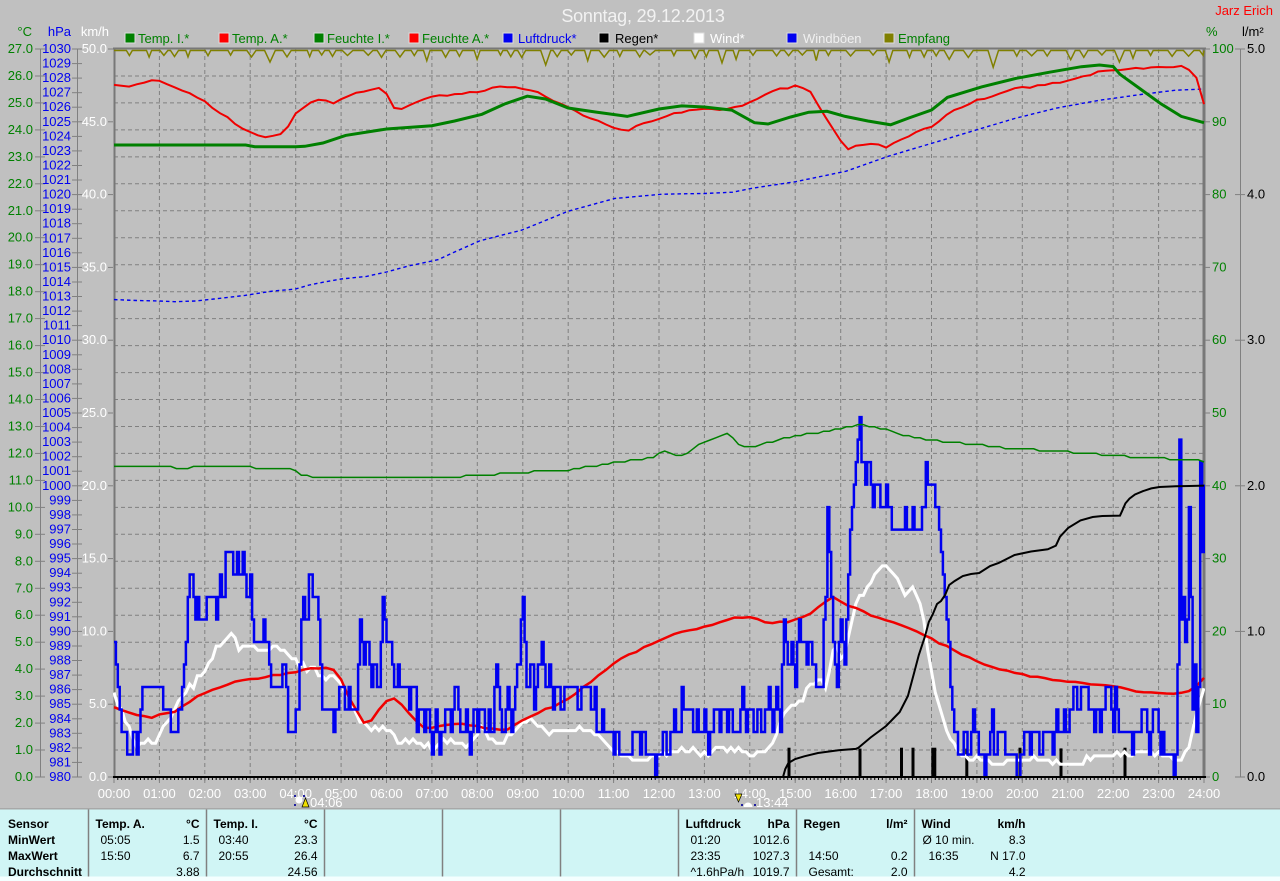 The height and width of the screenshot is (881, 1280). I want to click on svg-text: 23:35, so click(706, 856).